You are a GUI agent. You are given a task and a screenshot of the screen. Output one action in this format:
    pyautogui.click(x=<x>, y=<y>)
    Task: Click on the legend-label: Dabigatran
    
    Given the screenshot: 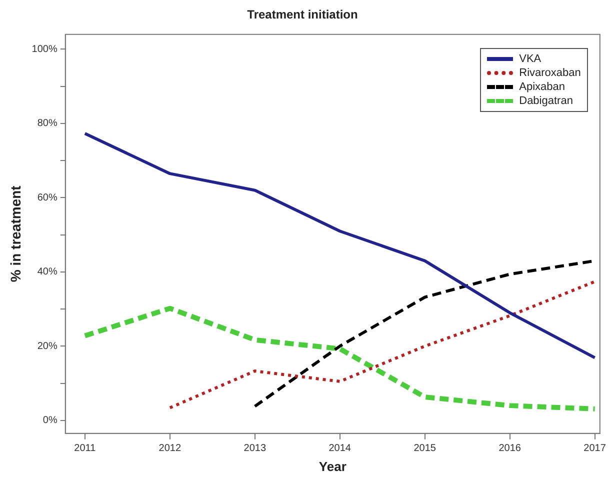 What is the action you would take?
    pyautogui.click(x=546, y=101)
    